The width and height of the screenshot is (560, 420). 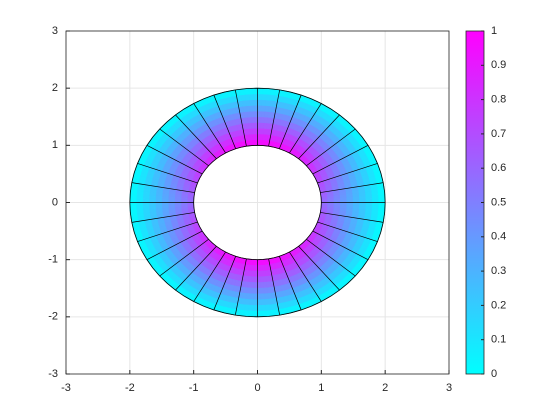 I want to click on x-tick-label: -3, so click(x=66, y=388).